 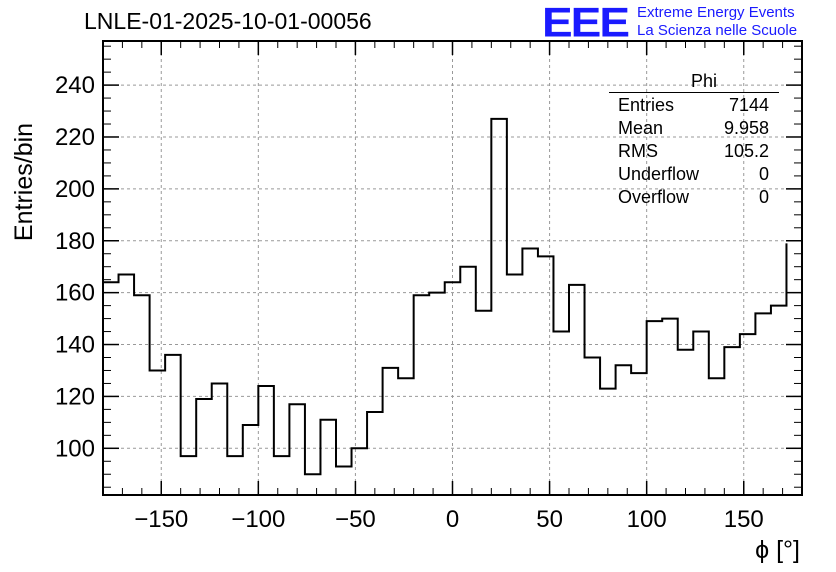 I want to click on y-tick-label: 120, so click(x=75, y=396).